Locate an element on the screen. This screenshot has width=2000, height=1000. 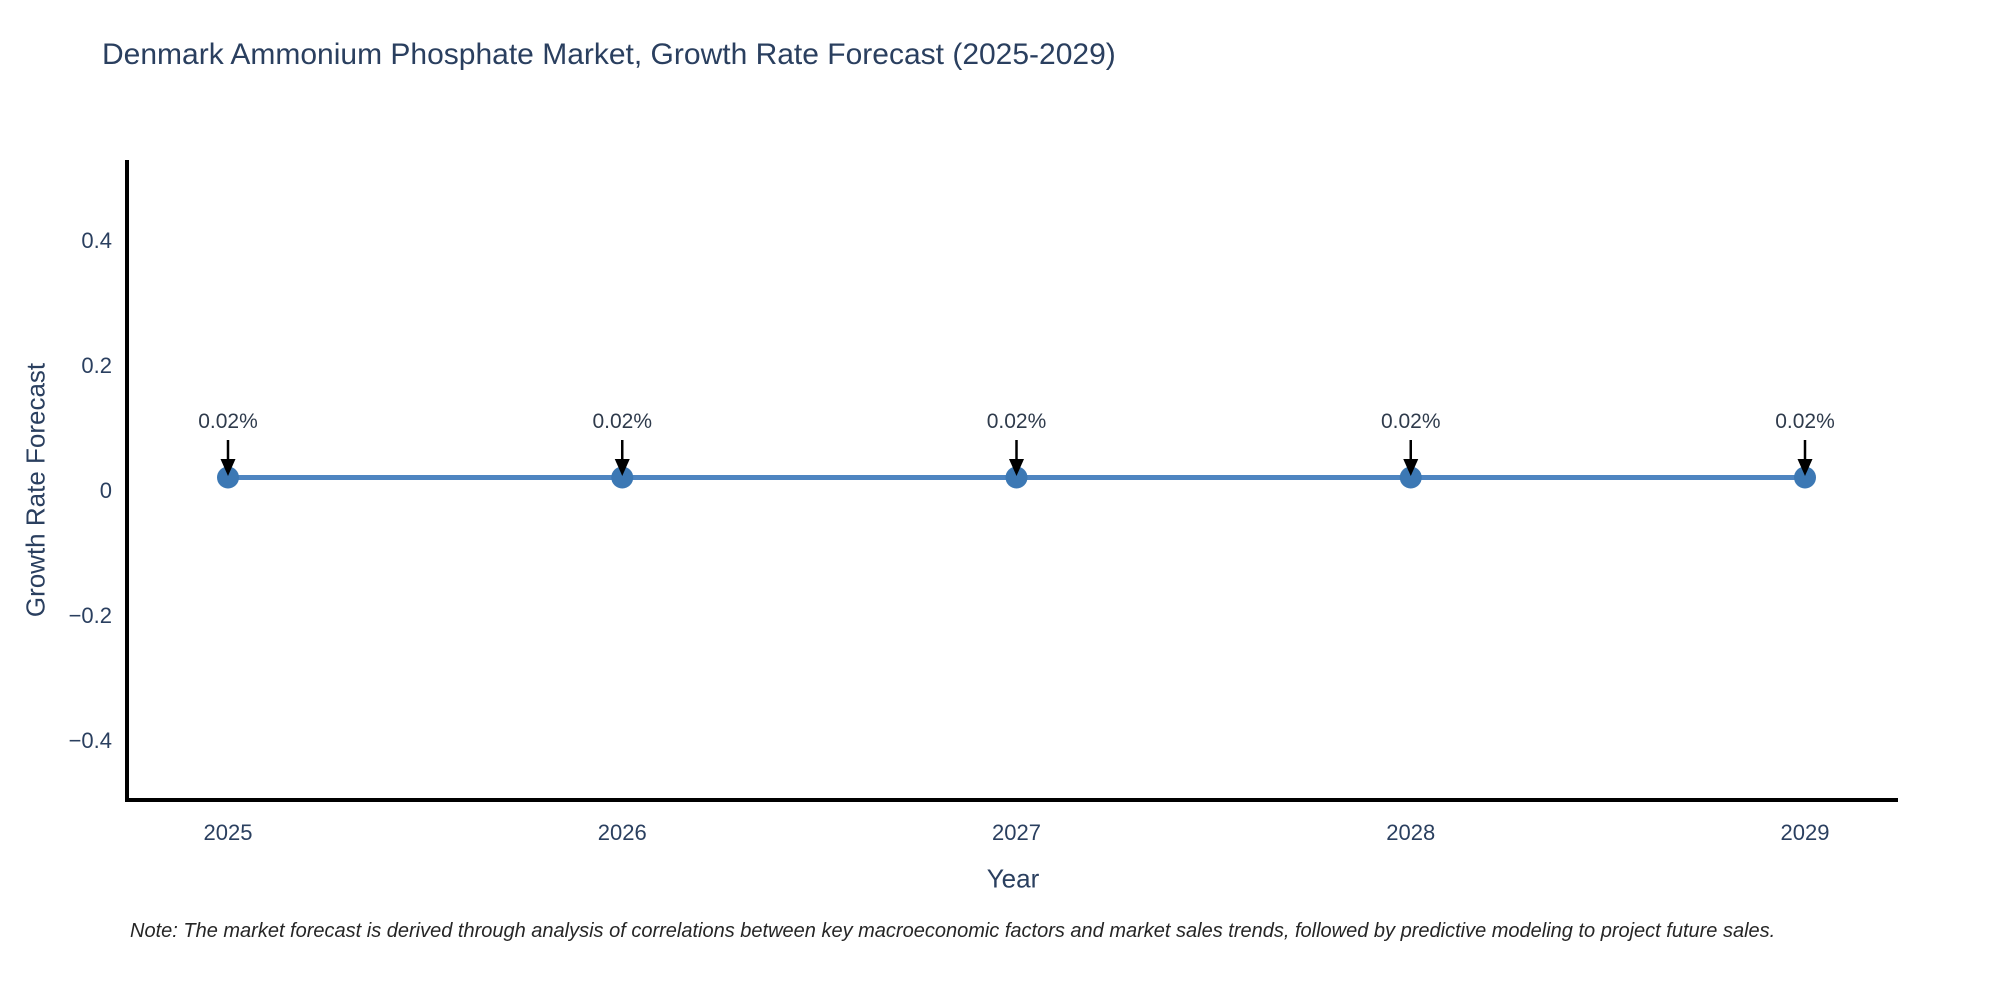
x-axis-title: Year is located at coordinates (1013, 878).